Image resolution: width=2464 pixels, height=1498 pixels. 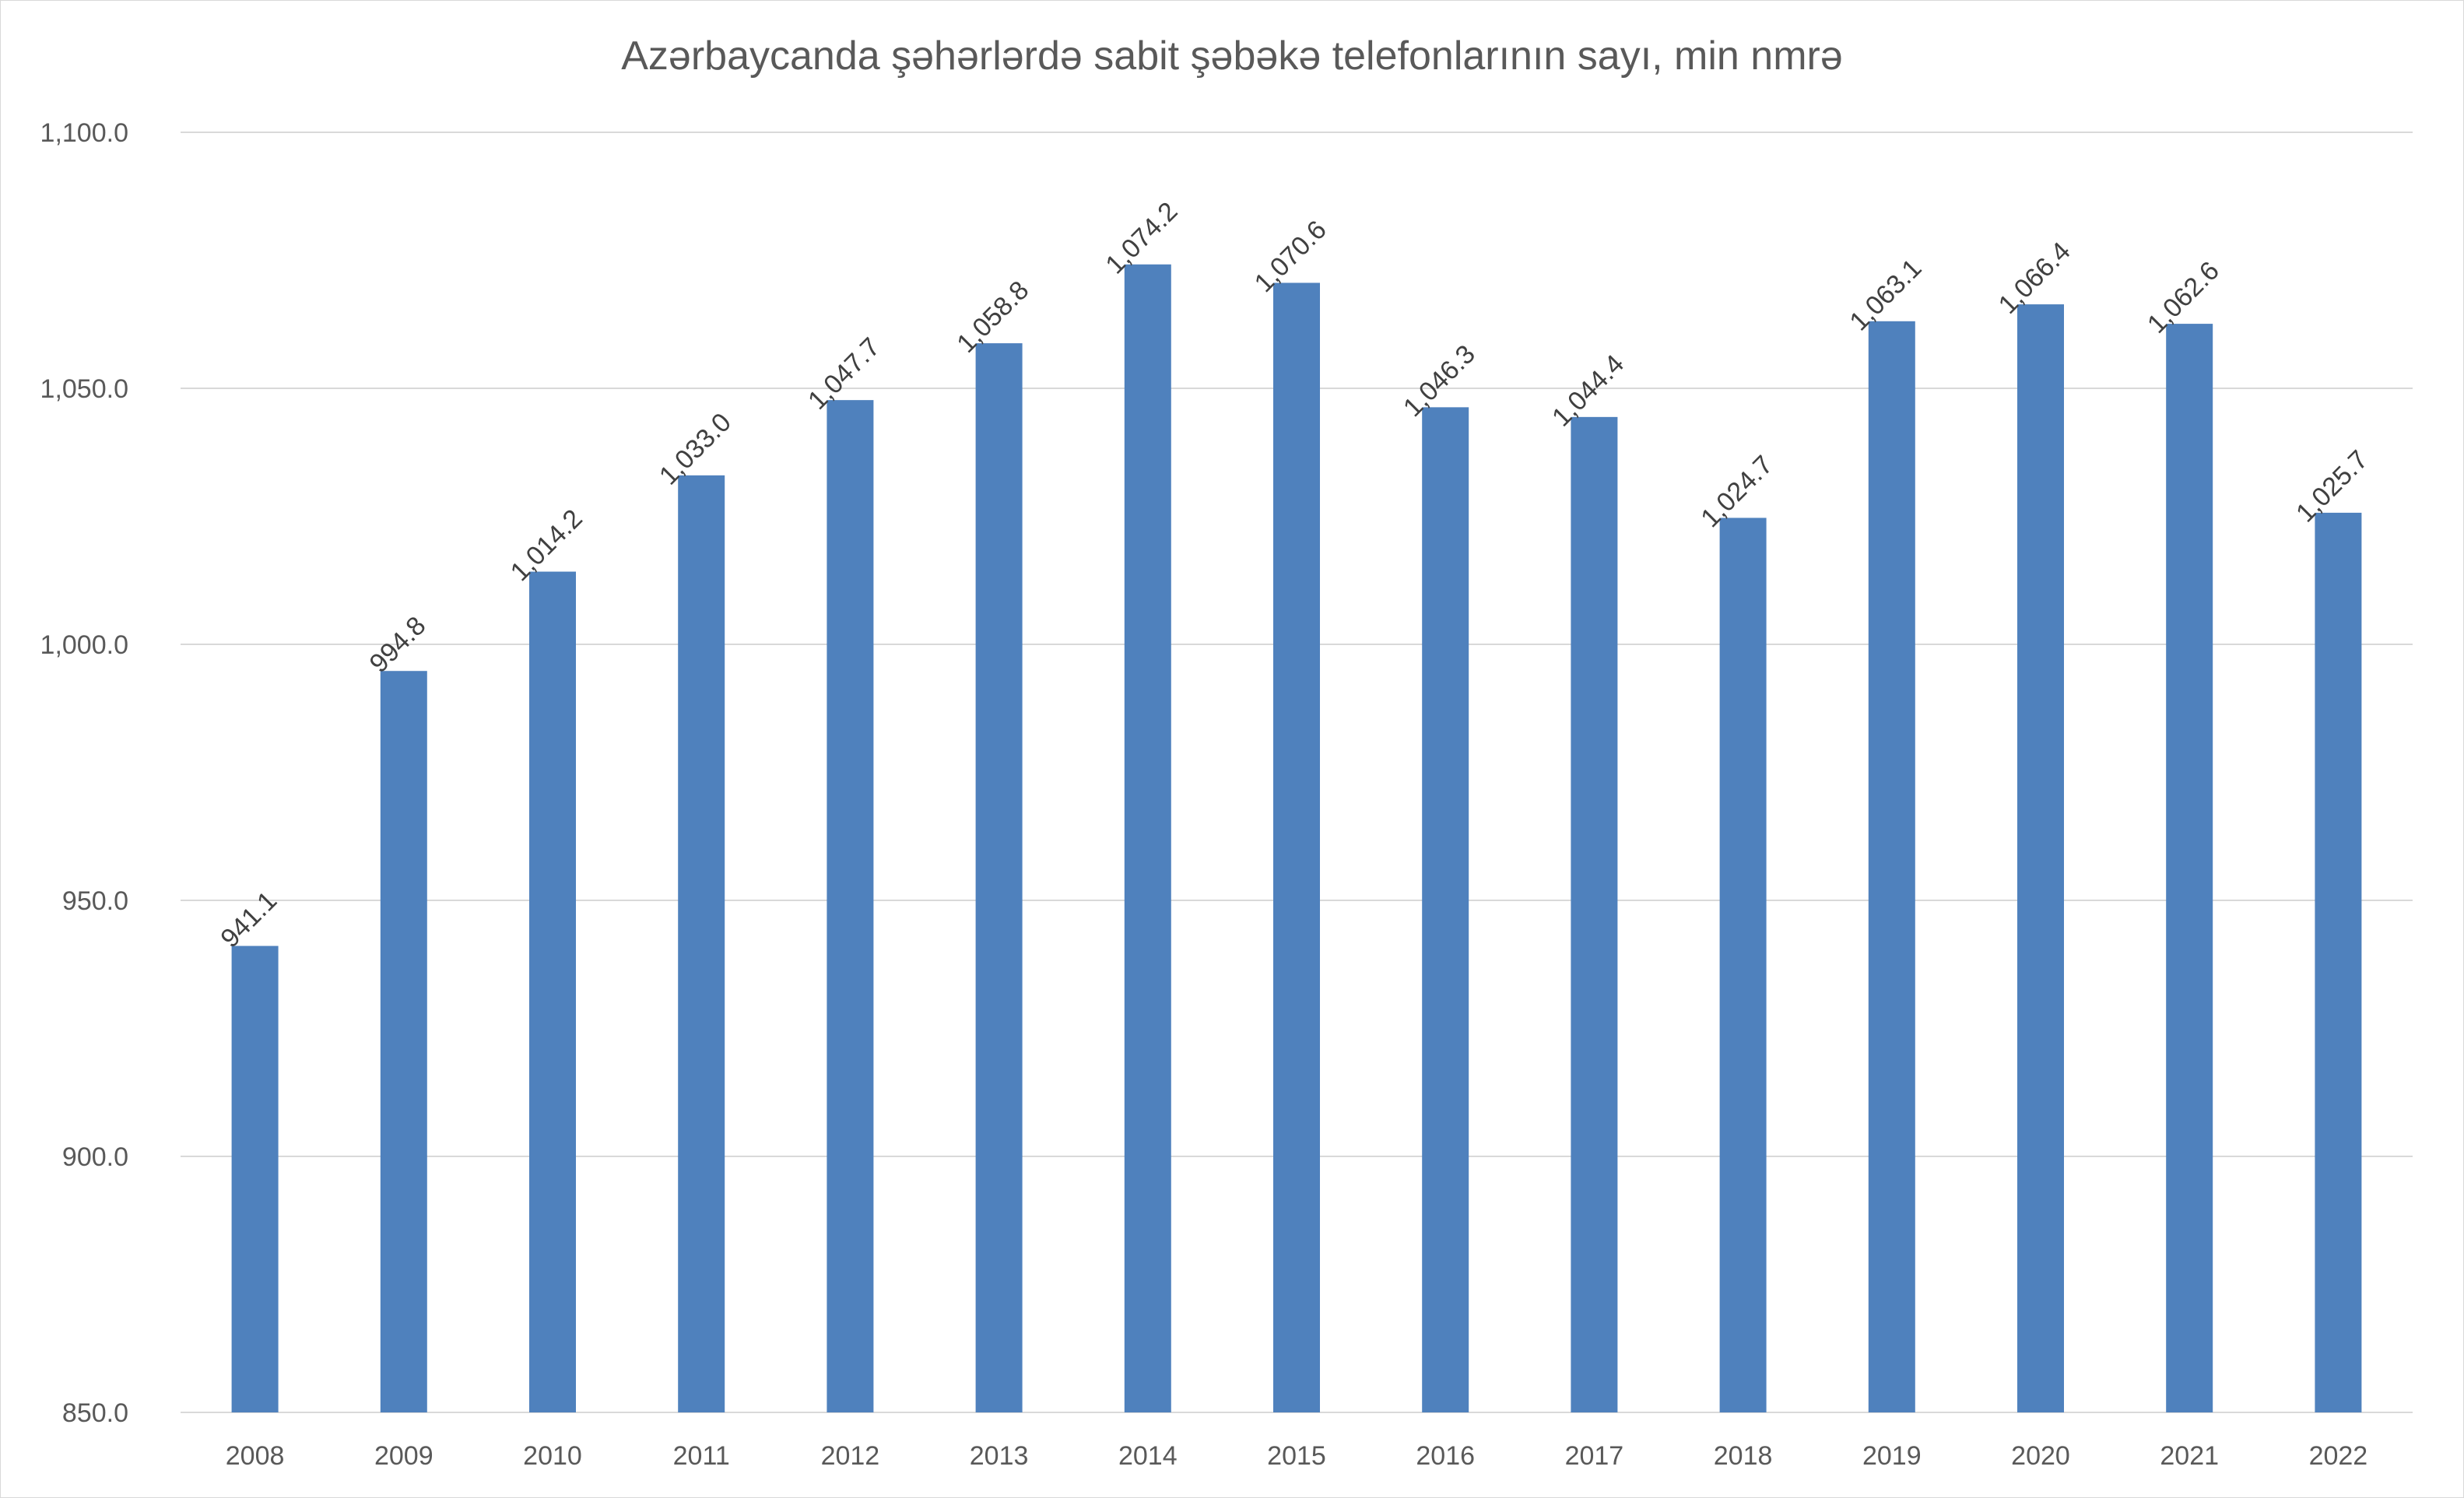 I want to click on y-tick-label: 1,100.0, so click(x=84, y=133).